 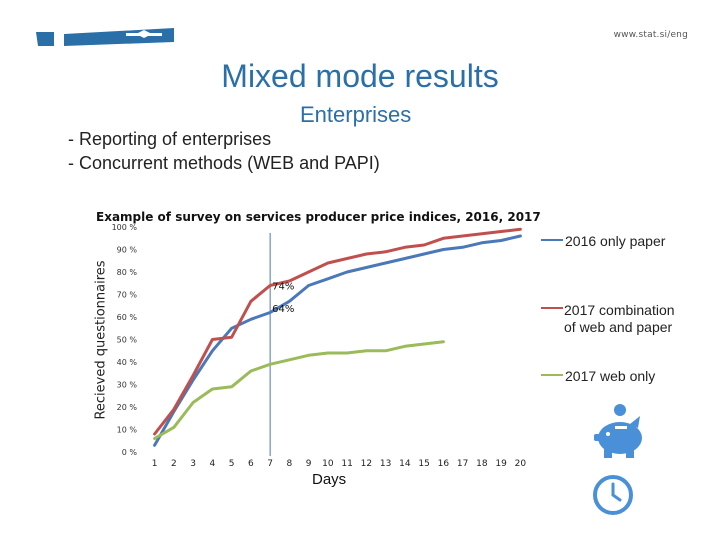 What do you see at coordinates (290, 464) in the screenshot?
I see `x-tick-label: 8` at bounding box center [290, 464].